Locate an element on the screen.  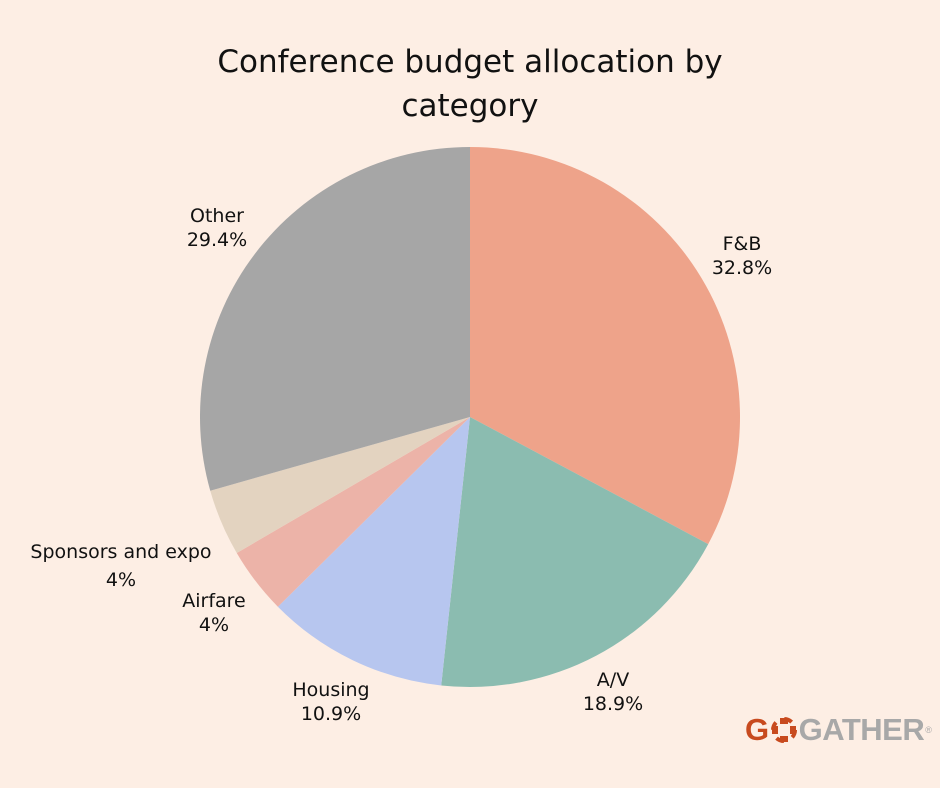
label-other: Other 29.4% is located at coordinates (217, 228).